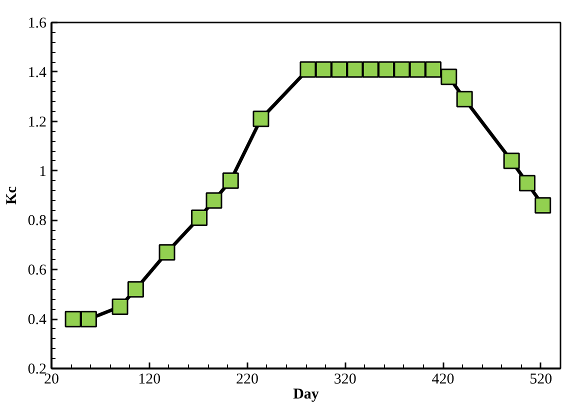 The height and width of the screenshot is (405, 564). I want to click on y-tick-label: 0.8, so click(37, 221).